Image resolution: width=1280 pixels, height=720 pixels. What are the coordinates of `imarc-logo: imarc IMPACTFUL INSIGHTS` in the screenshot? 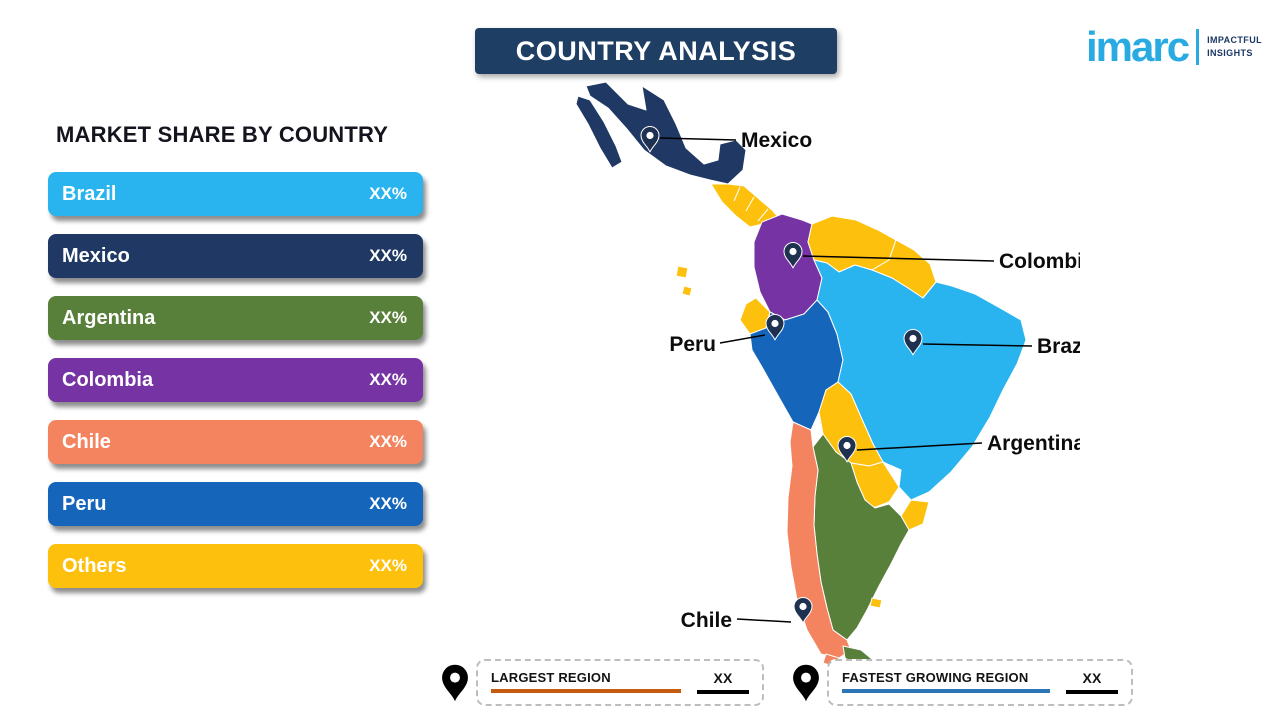 It's located at (1174, 47).